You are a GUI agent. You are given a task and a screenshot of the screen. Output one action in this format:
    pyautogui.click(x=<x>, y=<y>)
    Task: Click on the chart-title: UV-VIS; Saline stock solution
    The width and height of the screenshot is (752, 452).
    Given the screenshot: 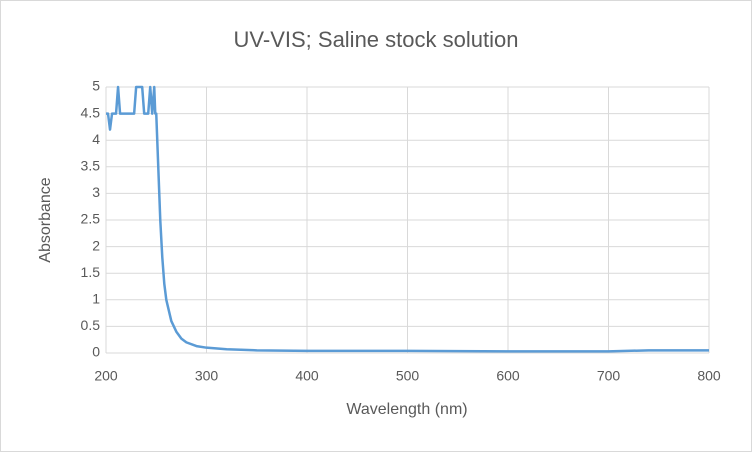 What is the action you would take?
    pyautogui.click(x=376, y=39)
    